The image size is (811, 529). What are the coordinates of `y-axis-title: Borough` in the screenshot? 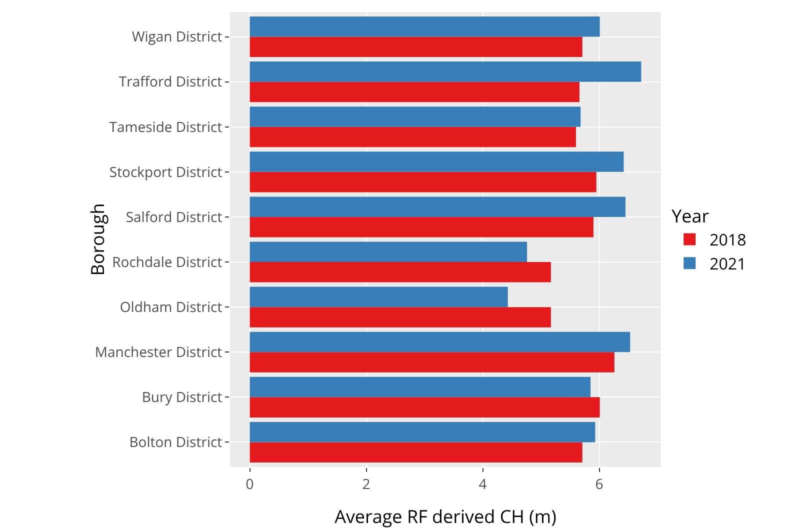 It's located at (98, 239).